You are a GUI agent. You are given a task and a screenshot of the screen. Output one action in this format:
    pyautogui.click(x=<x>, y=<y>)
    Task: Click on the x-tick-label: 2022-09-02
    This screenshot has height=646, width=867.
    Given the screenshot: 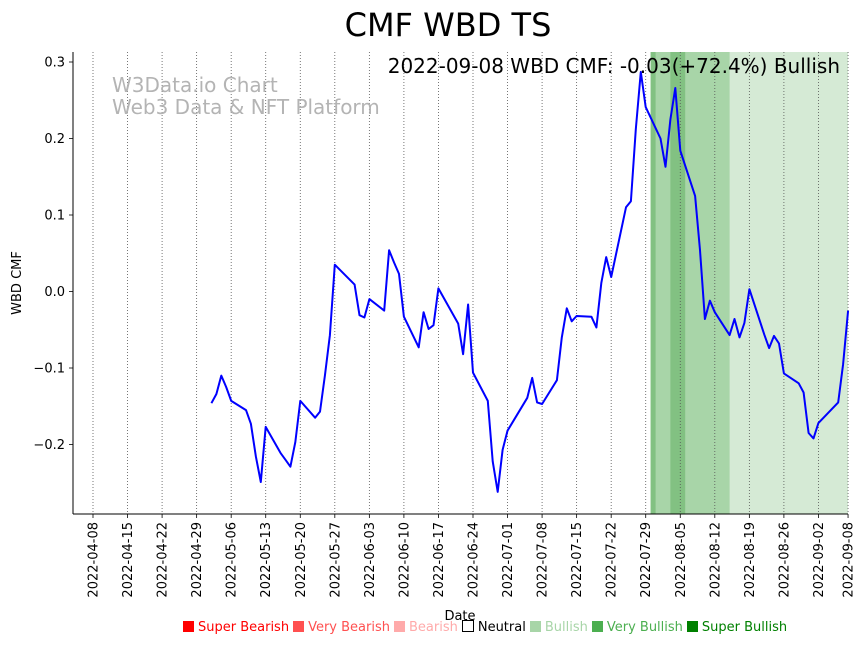 What is the action you would take?
    pyautogui.click(x=819, y=560)
    